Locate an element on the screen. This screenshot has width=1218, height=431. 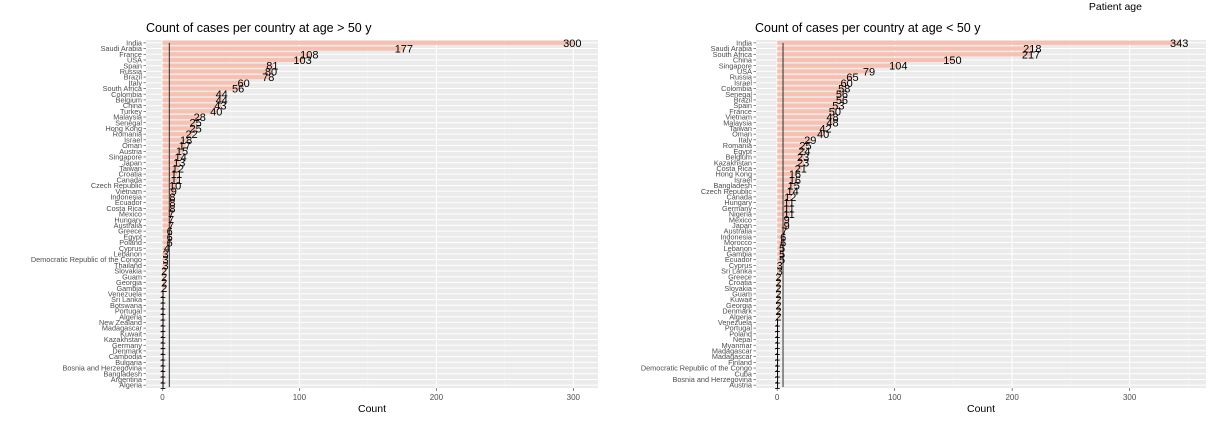
data-label: 3 is located at coordinates (780, 272).